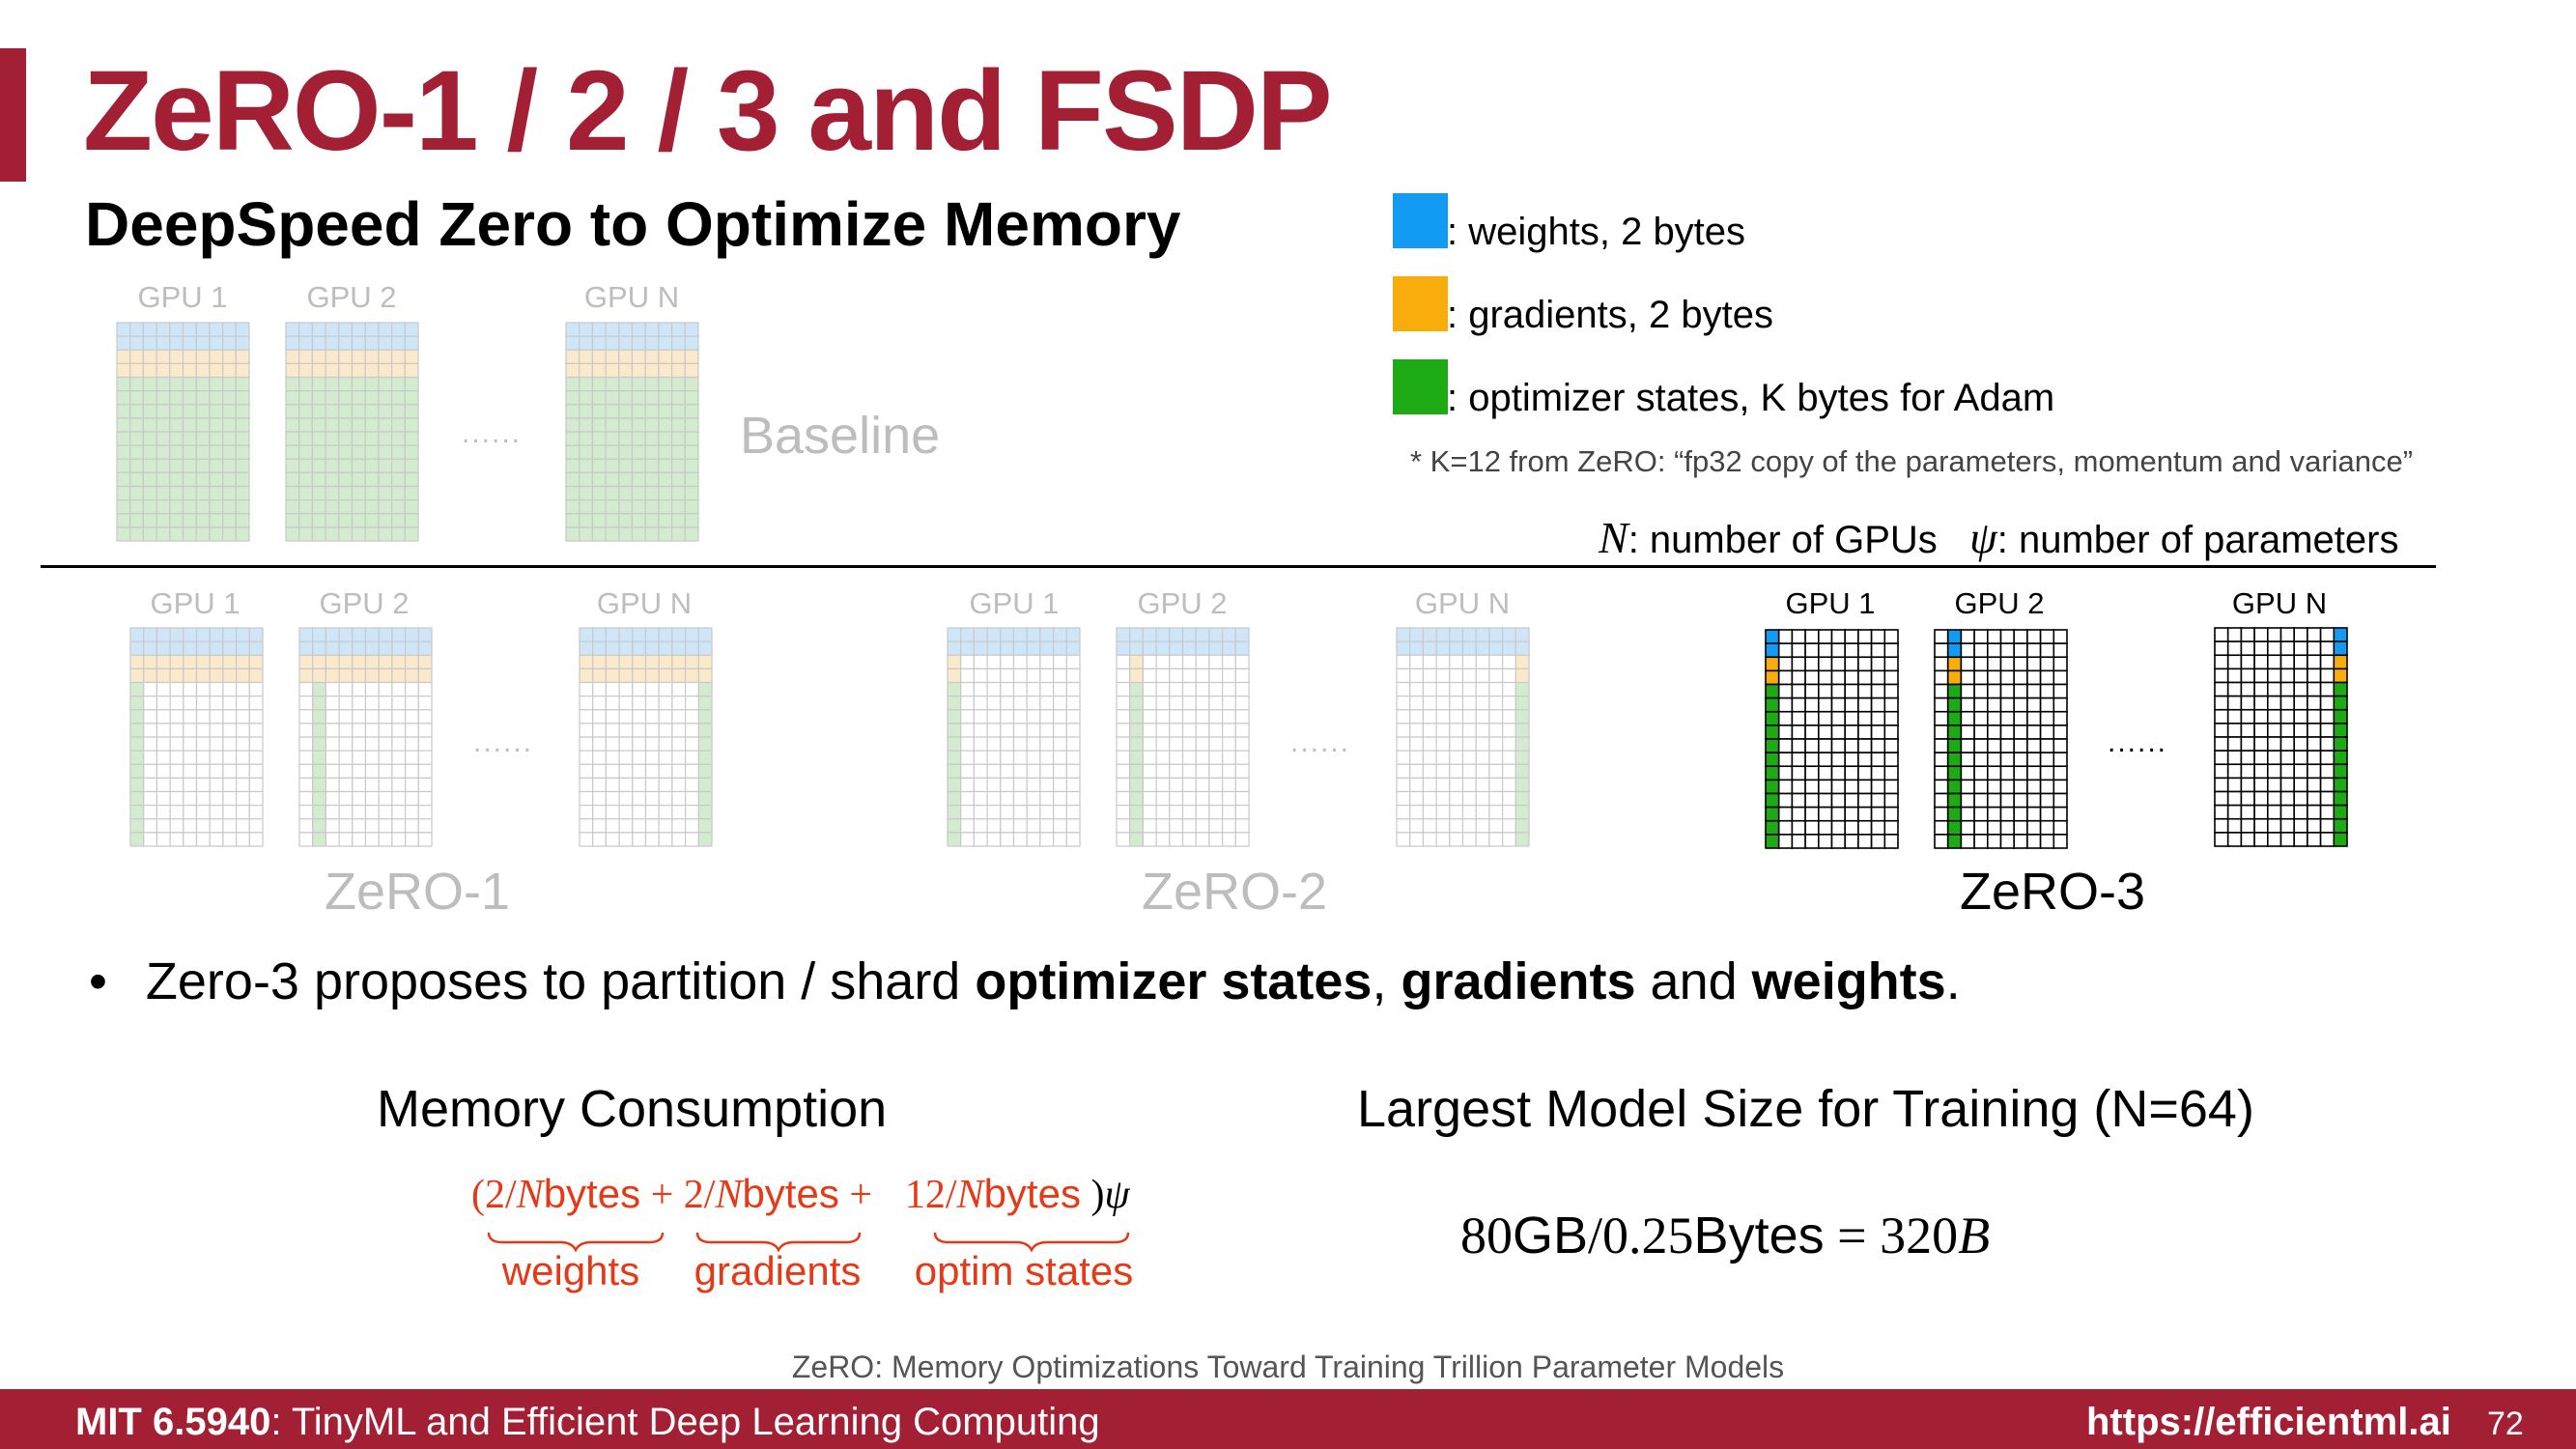  Describe the element at coordinates (1551, 1235) in the screenshot. I see `equation-part: GB` at that location.